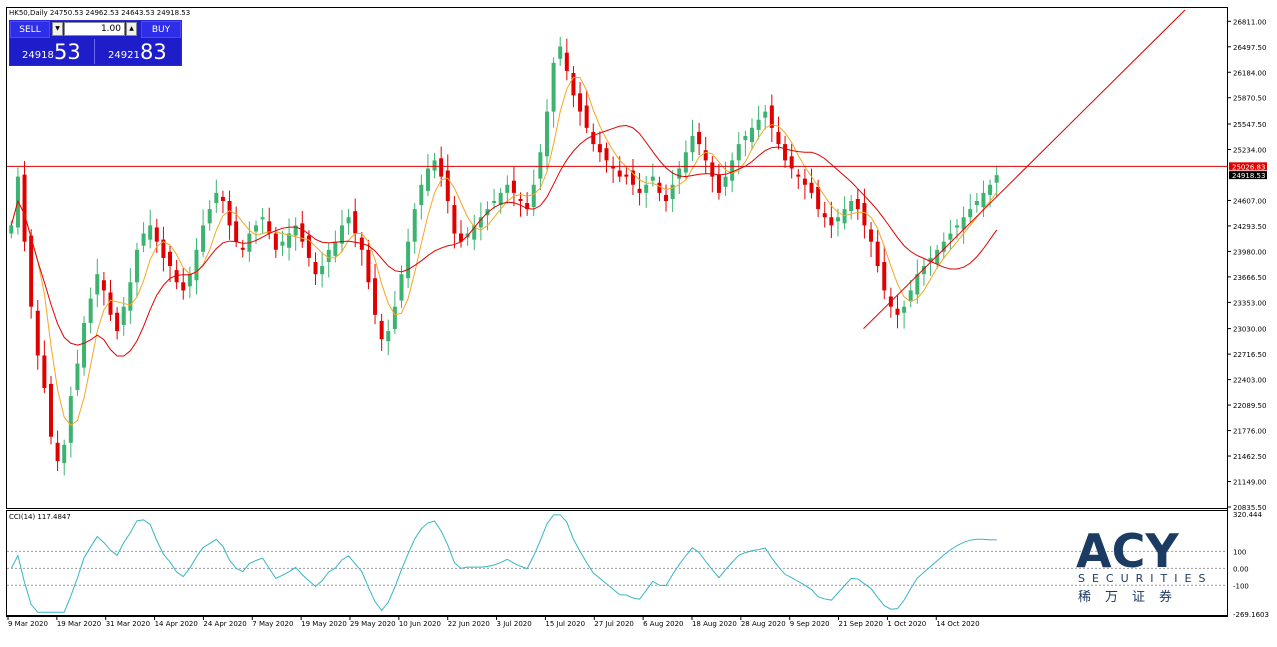  Describe the element at coordinates (1132, 597) in the screenshot. I see `logo-chinese-name: 稀万证券` at that location.